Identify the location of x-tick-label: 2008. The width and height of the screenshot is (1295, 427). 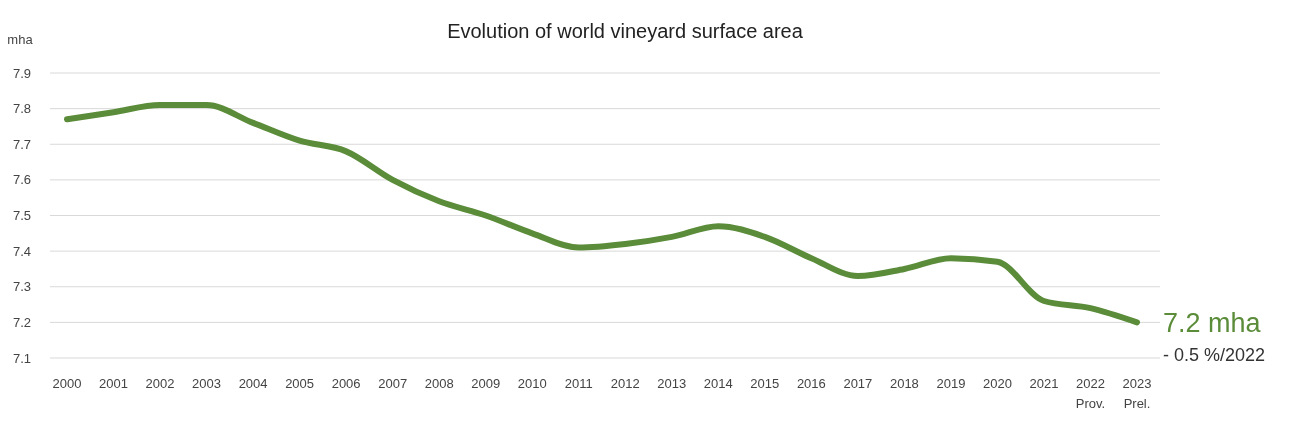
(439, 383).